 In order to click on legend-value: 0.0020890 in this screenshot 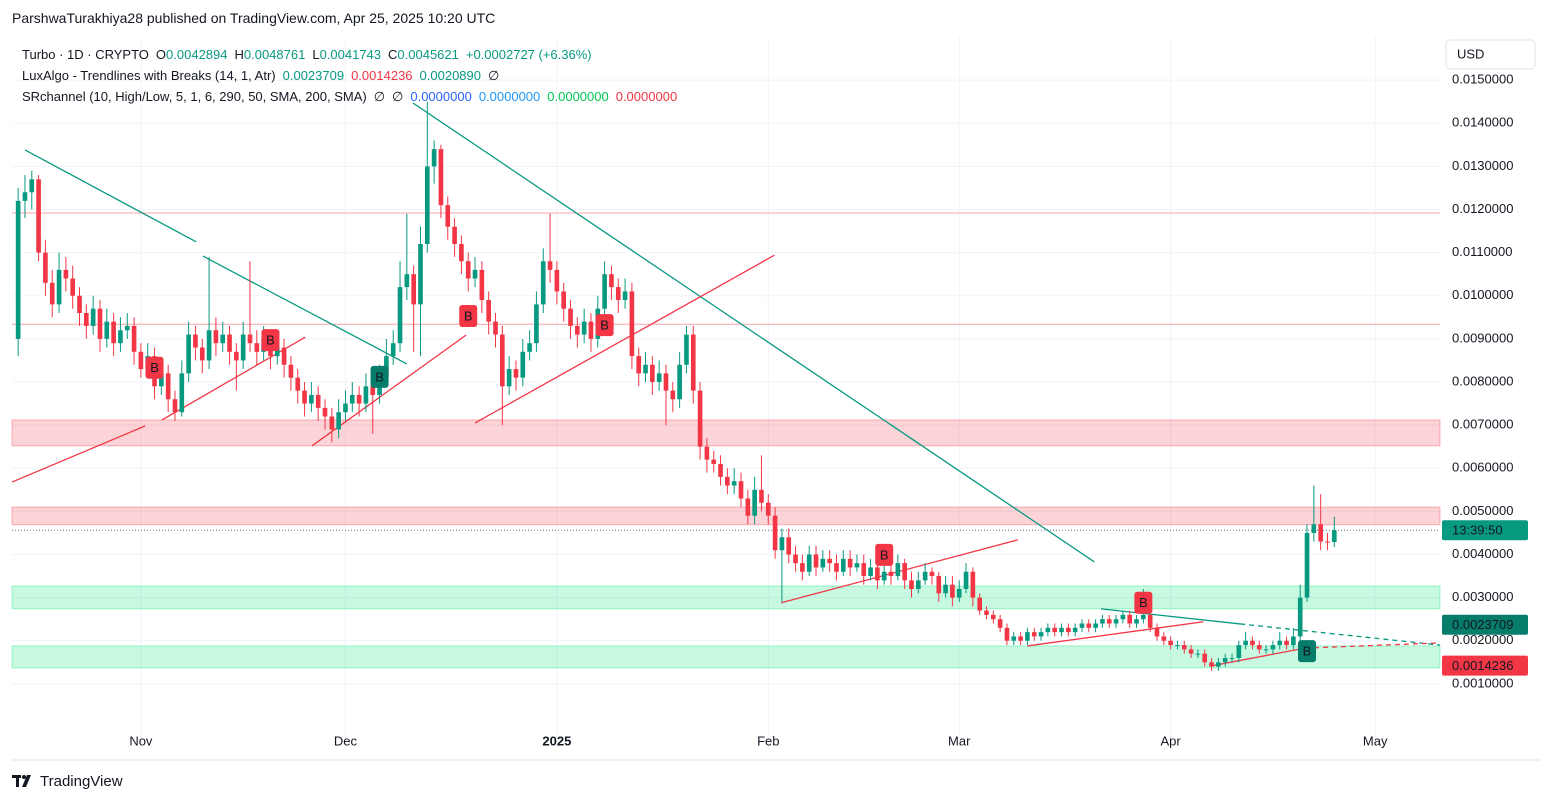, I will do `click(450, 75)`.